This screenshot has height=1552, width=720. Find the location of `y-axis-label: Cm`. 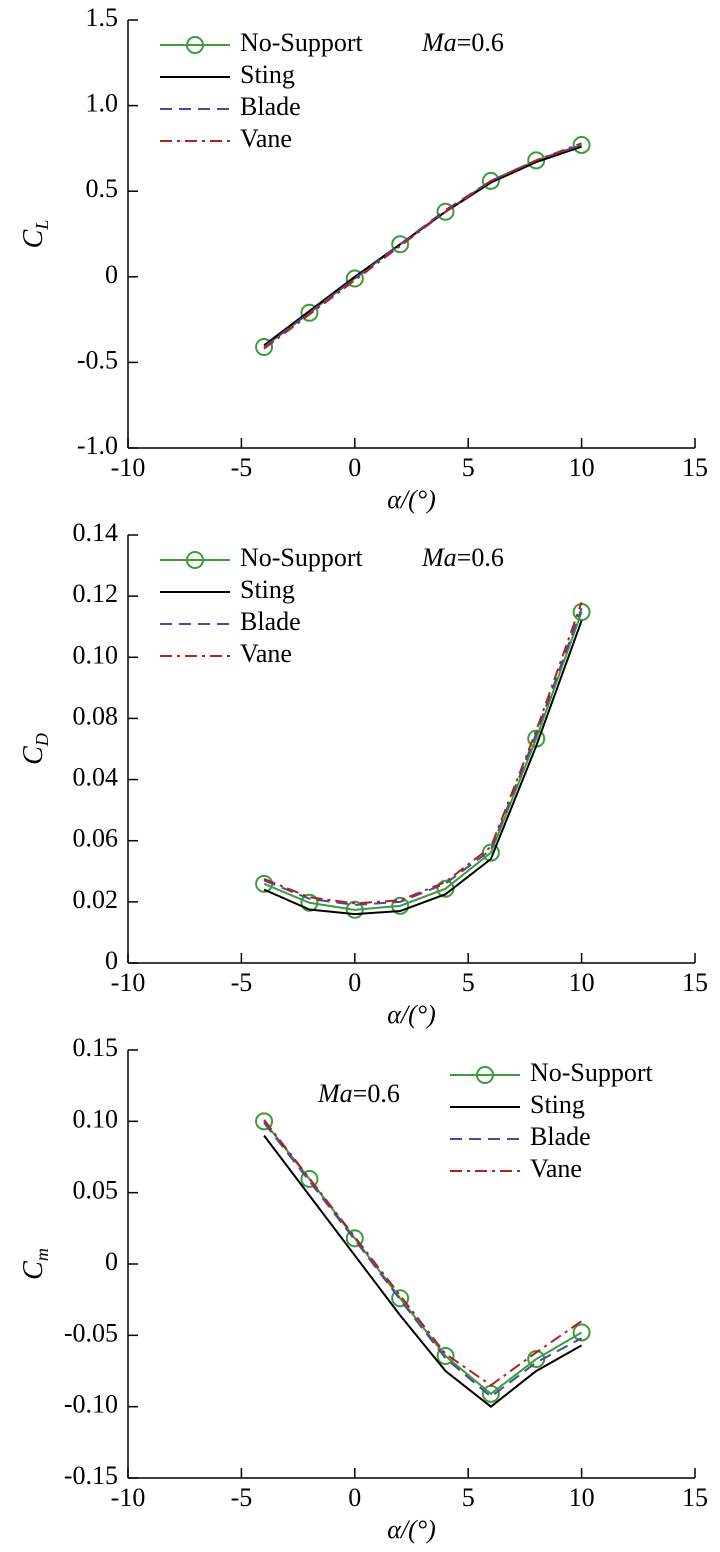

y-axis-label: Cm is located at coordinates (35, 1264).